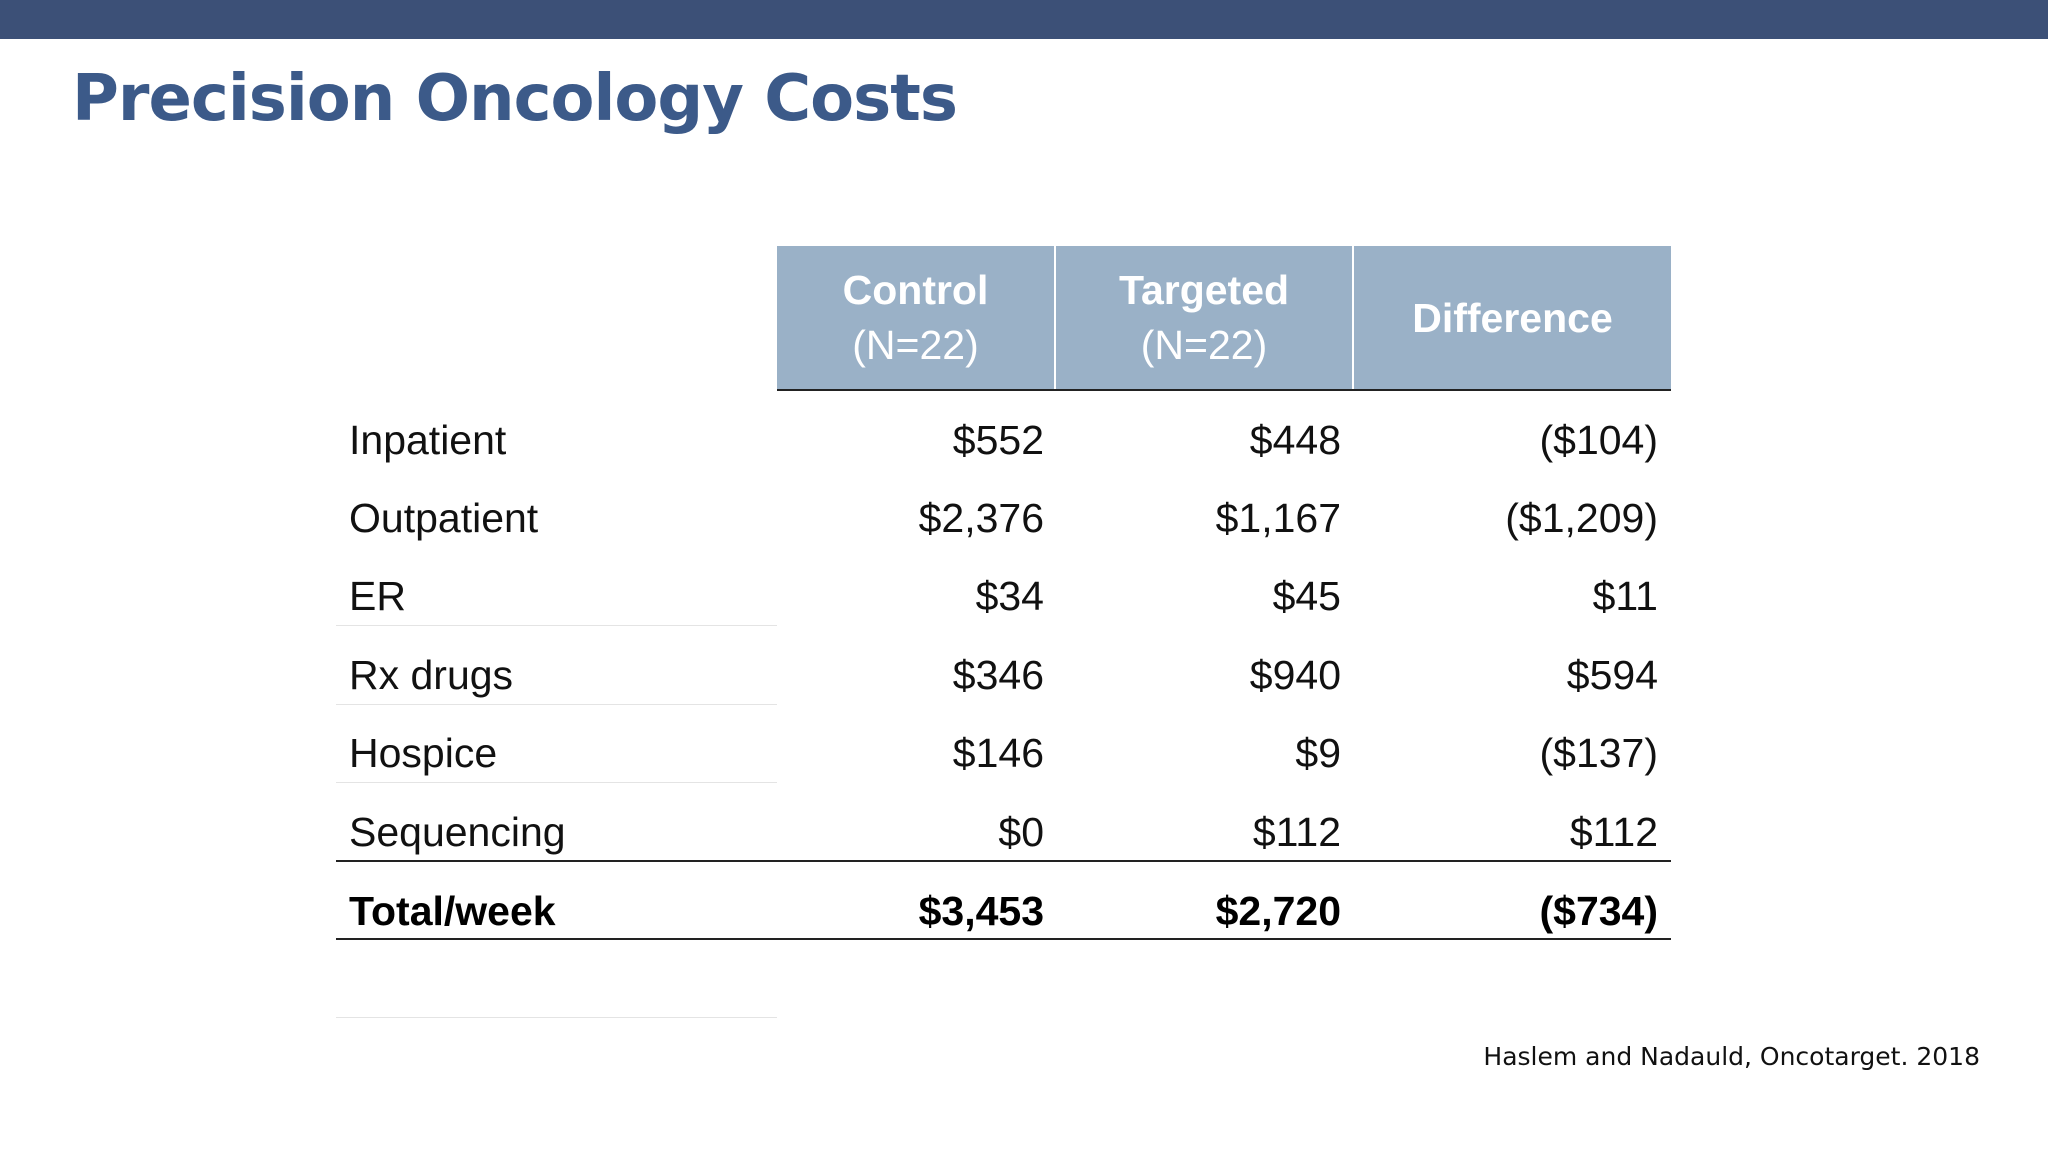 The height and width of the screenshot is (1152, 2048). What do you see at coordinates (1296, 832) in the screenshot?
I see `targeted-value: $112` at bounding box center [1296, 832].